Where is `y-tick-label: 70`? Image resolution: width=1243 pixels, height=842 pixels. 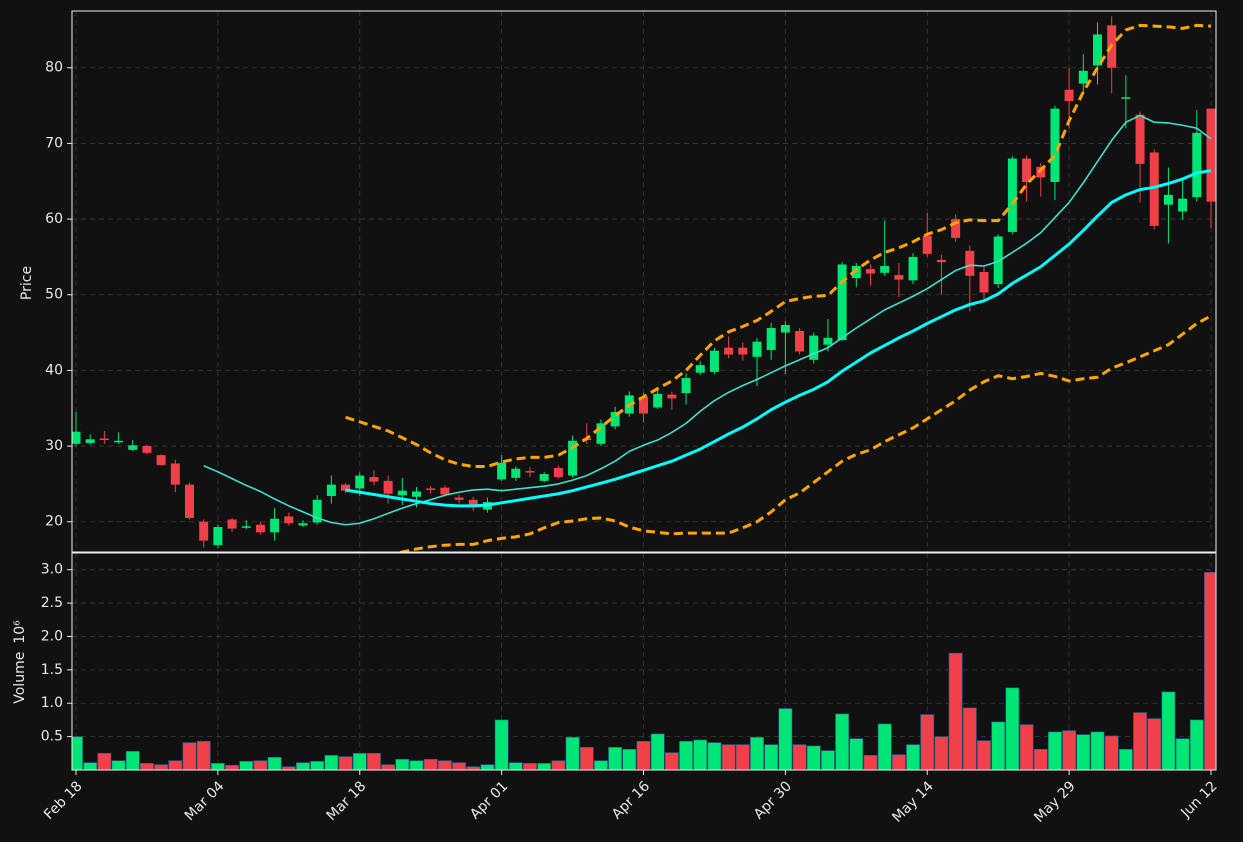
y-tick-label: 70 is located at coordinates (54, 143).